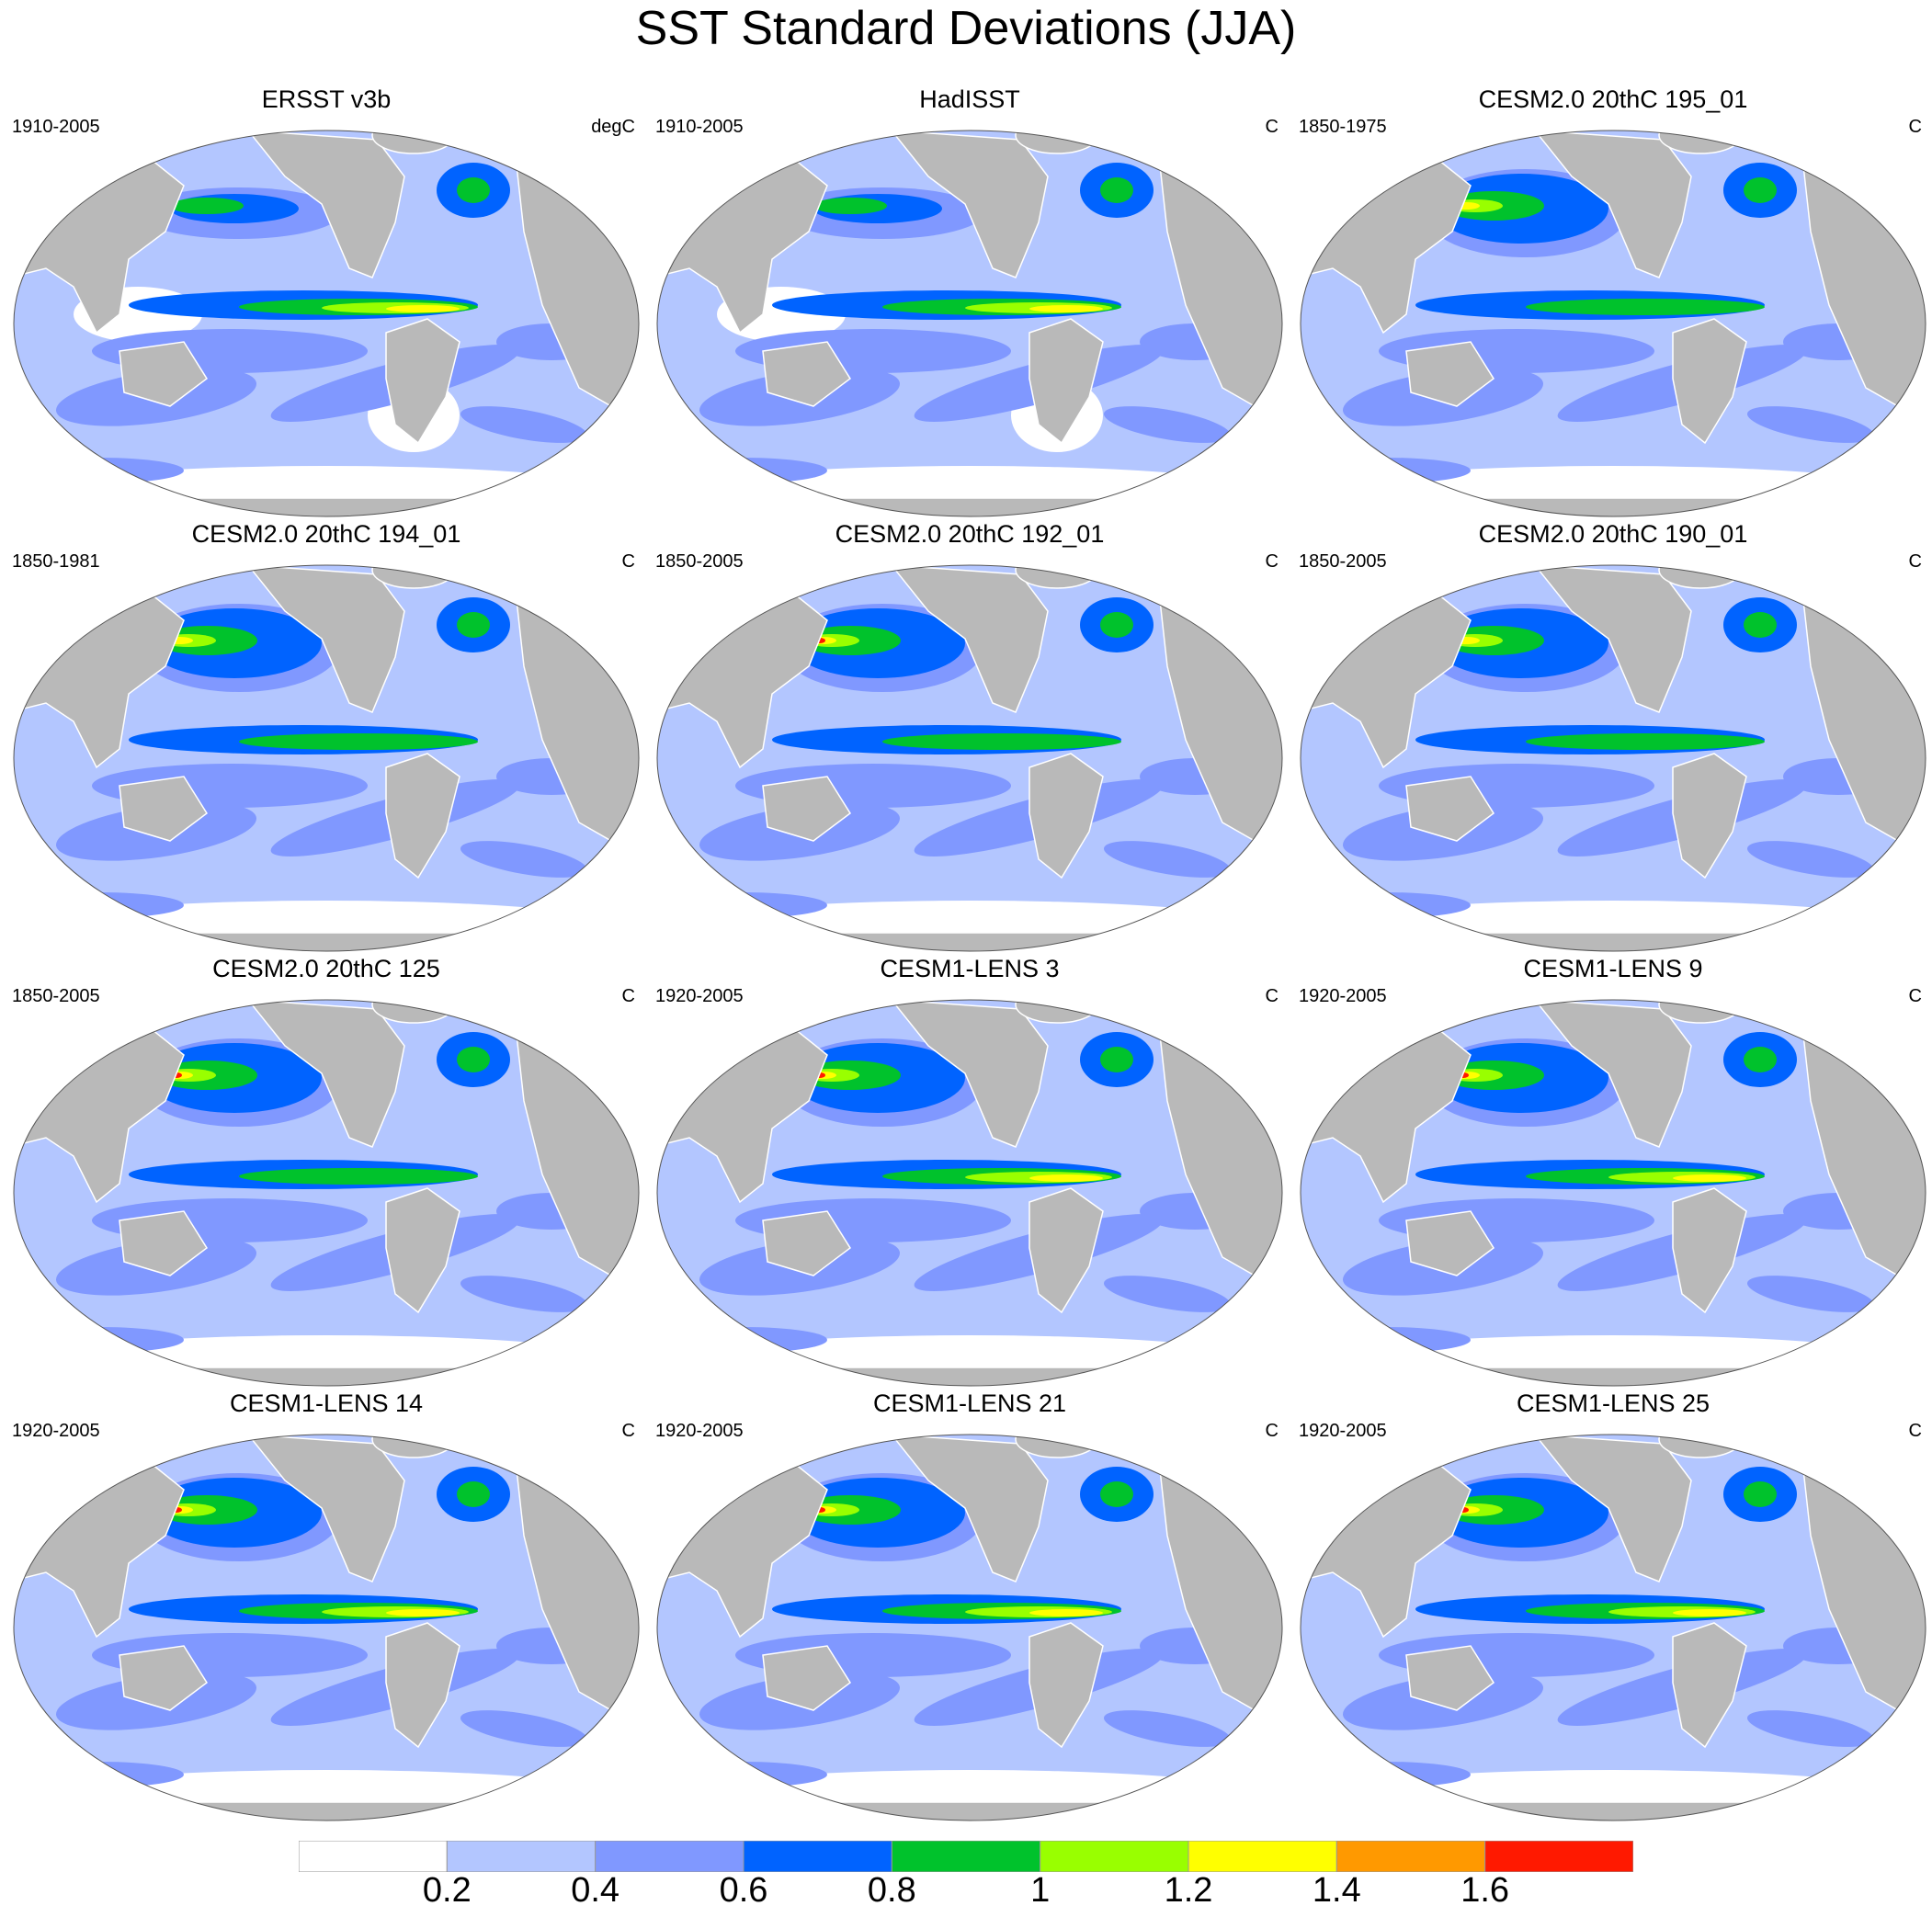  Describe the element at coordinates (1343, 127) in the screenshot. I see `panel-period: 1850-1975` at that location.